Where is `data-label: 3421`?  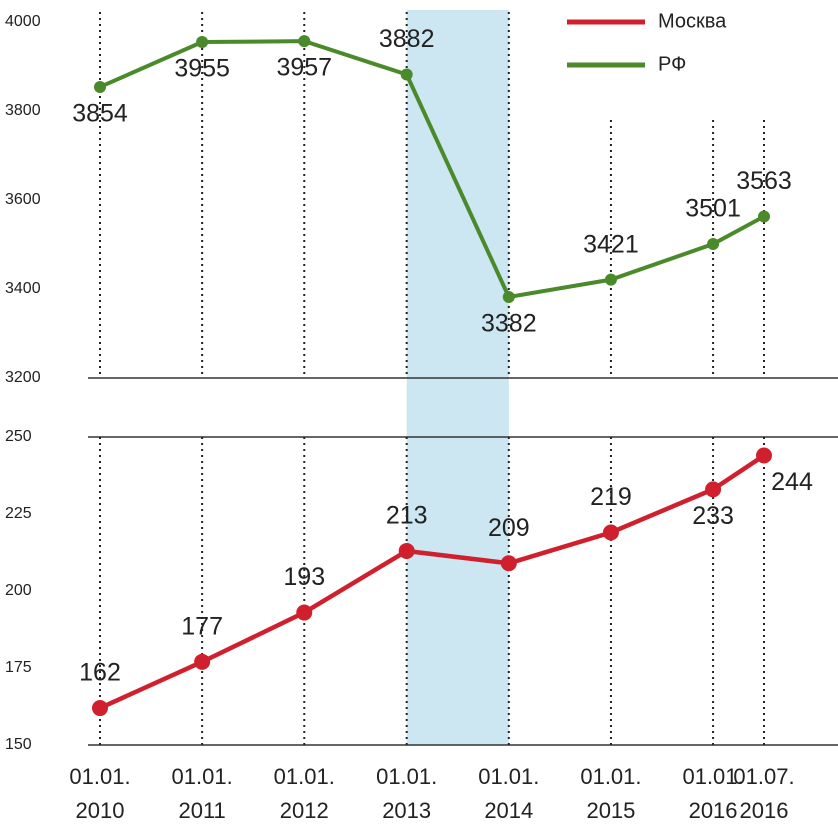
data-label: 3421 is located at coordinates (611, 244).